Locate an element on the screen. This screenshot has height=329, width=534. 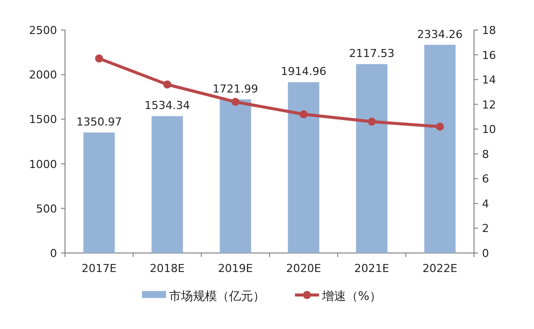
x-tick-label: 2020E is located at coordinates (304, 268).